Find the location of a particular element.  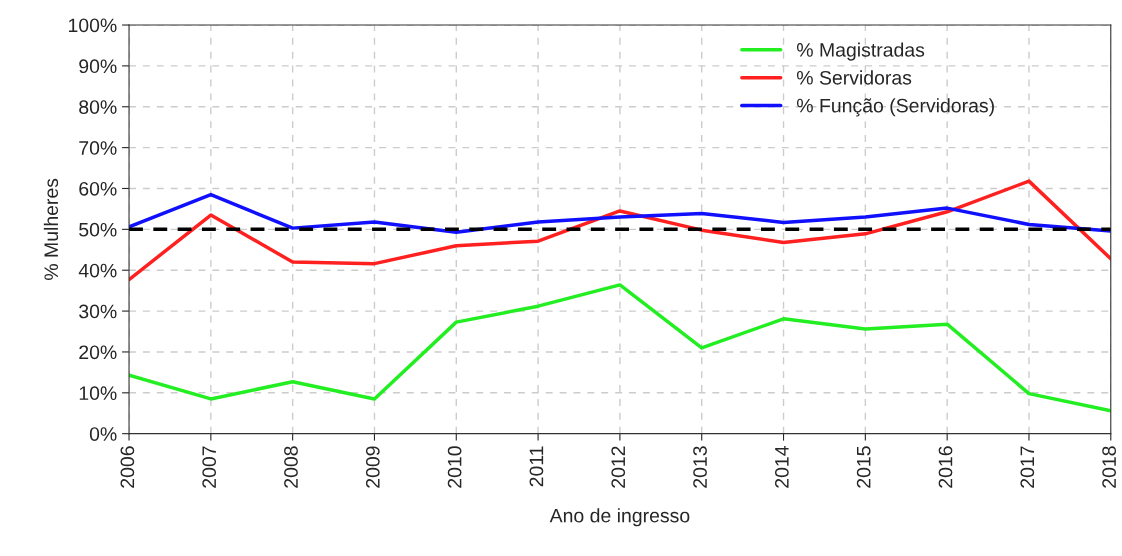

y-tick-label: 10% is located at coordinates (98, 393).